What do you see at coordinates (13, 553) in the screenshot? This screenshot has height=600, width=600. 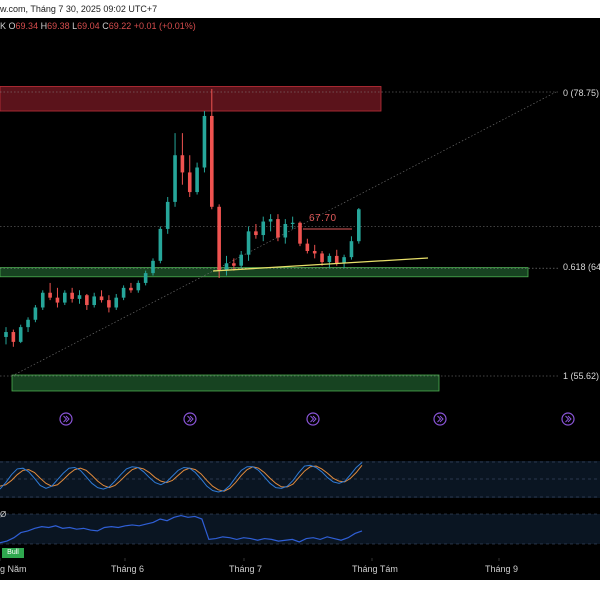 I see `bull-badge: Bull` at bounding box center [13, 553].